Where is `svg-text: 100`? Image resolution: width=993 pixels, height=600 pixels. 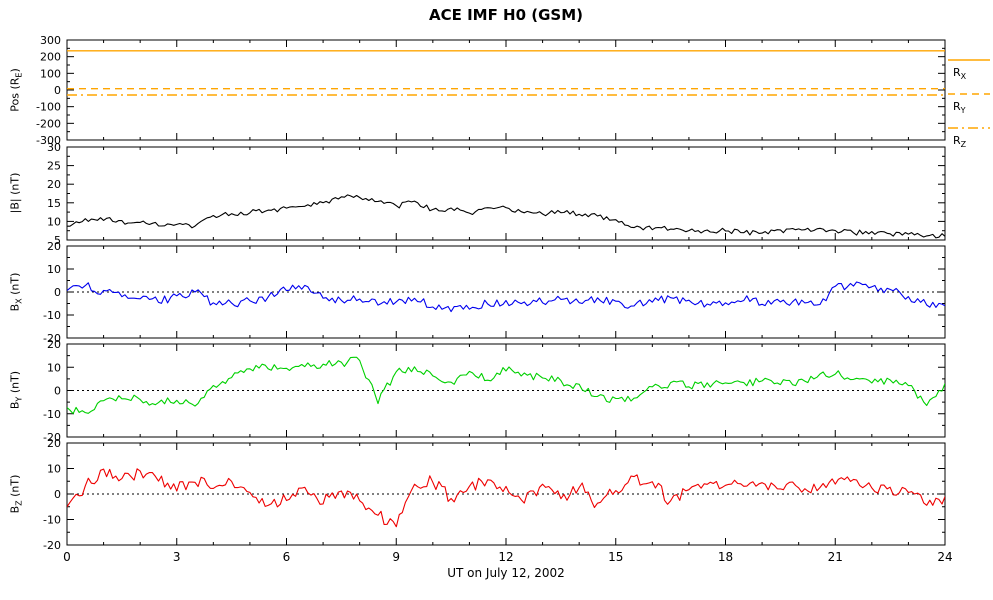
svg-text: 100 is located at coordinates (50, 73).